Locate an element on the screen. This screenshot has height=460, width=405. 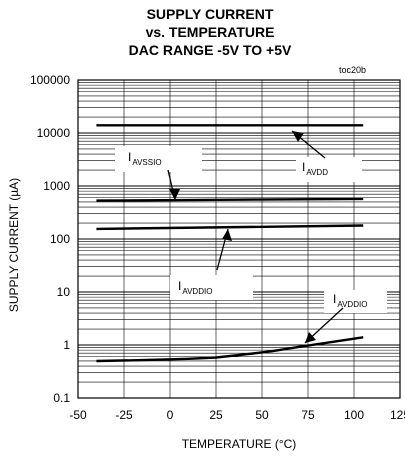
chart-note: toc20b is located at coordinates (352, 70).